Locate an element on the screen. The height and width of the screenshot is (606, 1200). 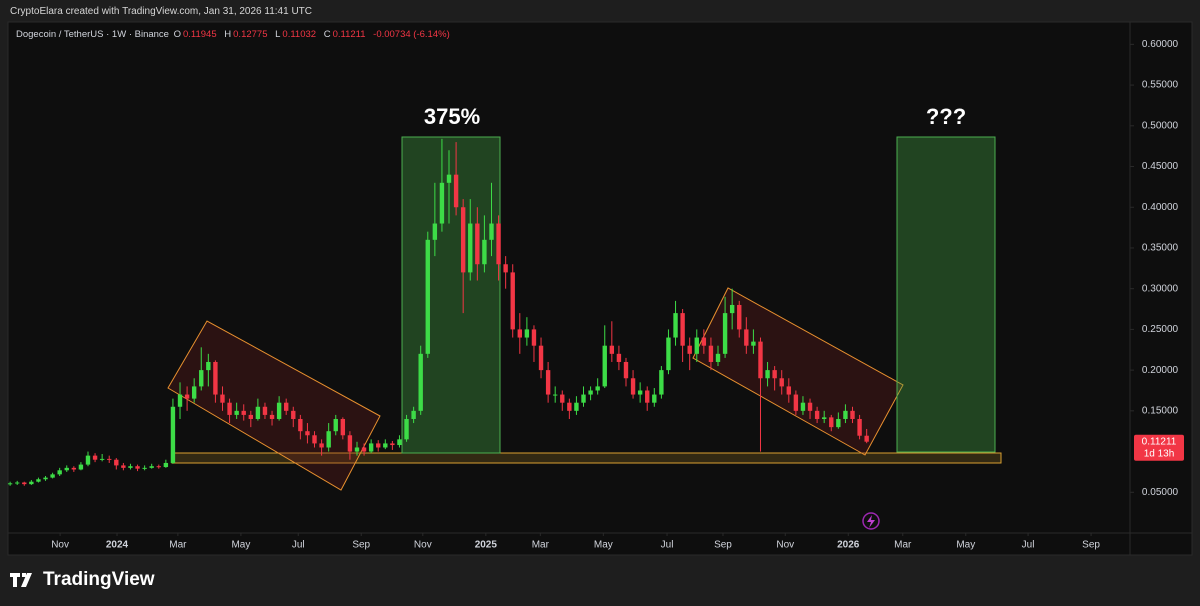
x-tick-label: 2026 is located at coordinates (848, 545).